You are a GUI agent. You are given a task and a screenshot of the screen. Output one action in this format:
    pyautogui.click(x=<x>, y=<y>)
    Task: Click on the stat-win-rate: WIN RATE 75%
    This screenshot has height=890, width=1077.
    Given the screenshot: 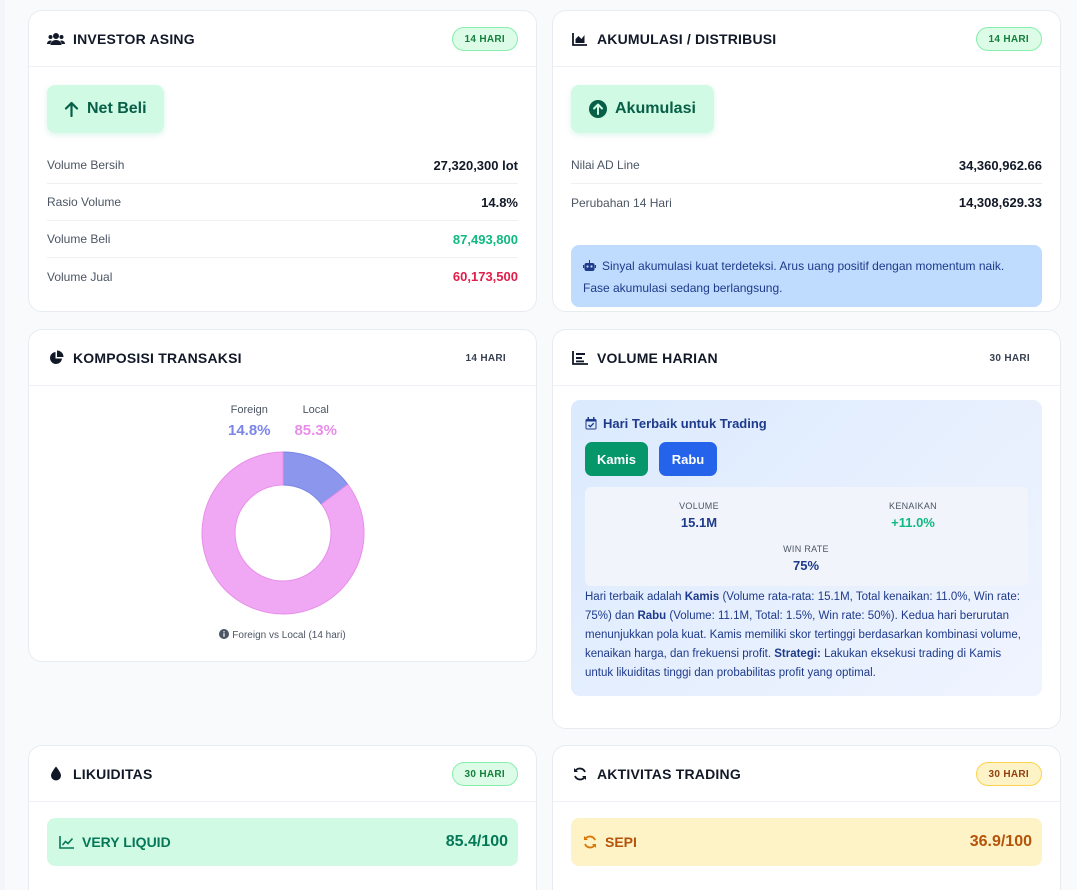 What is the action you would take?
    pyautogui.click(x=806, y=558)
    